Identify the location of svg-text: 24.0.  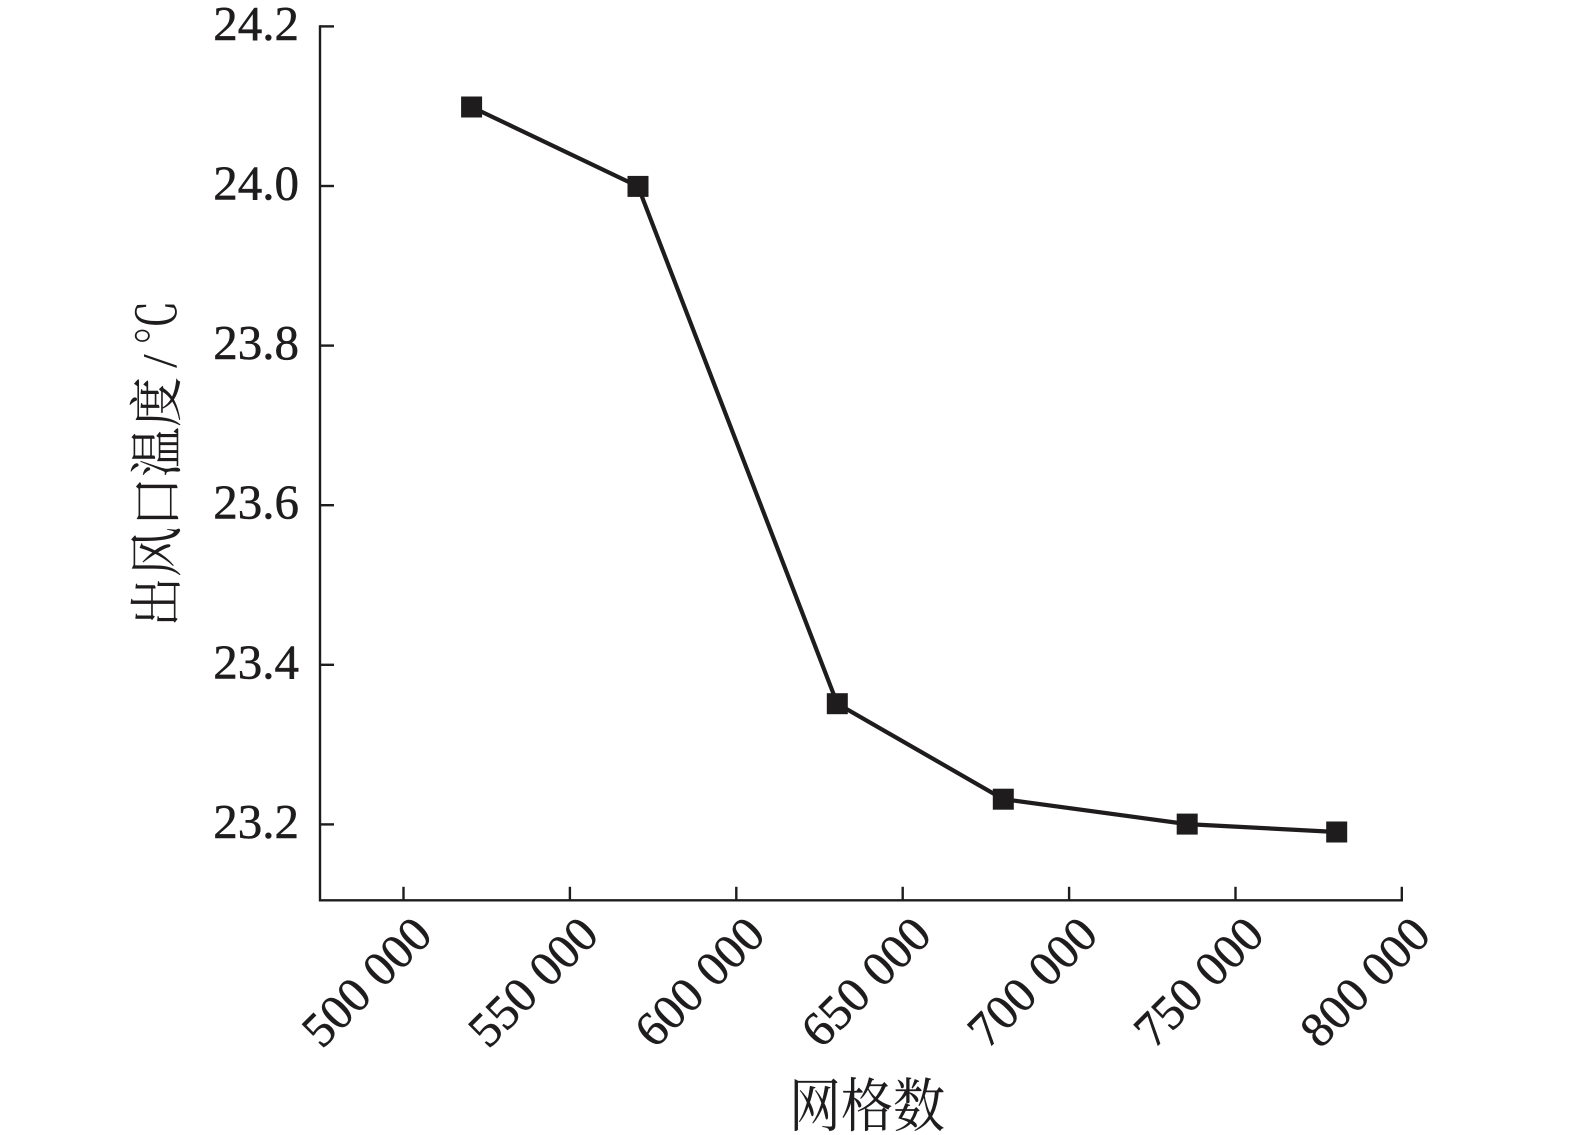
(256, 183).